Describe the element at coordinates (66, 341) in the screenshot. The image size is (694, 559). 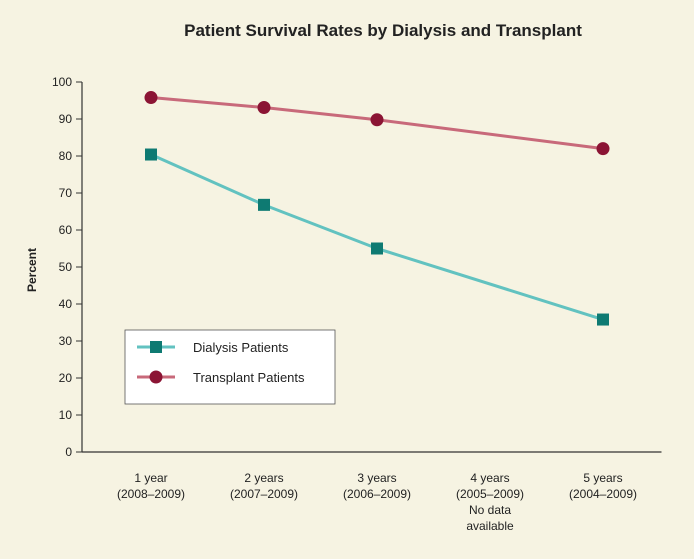
I see `y-tick-label: 30` at that location.